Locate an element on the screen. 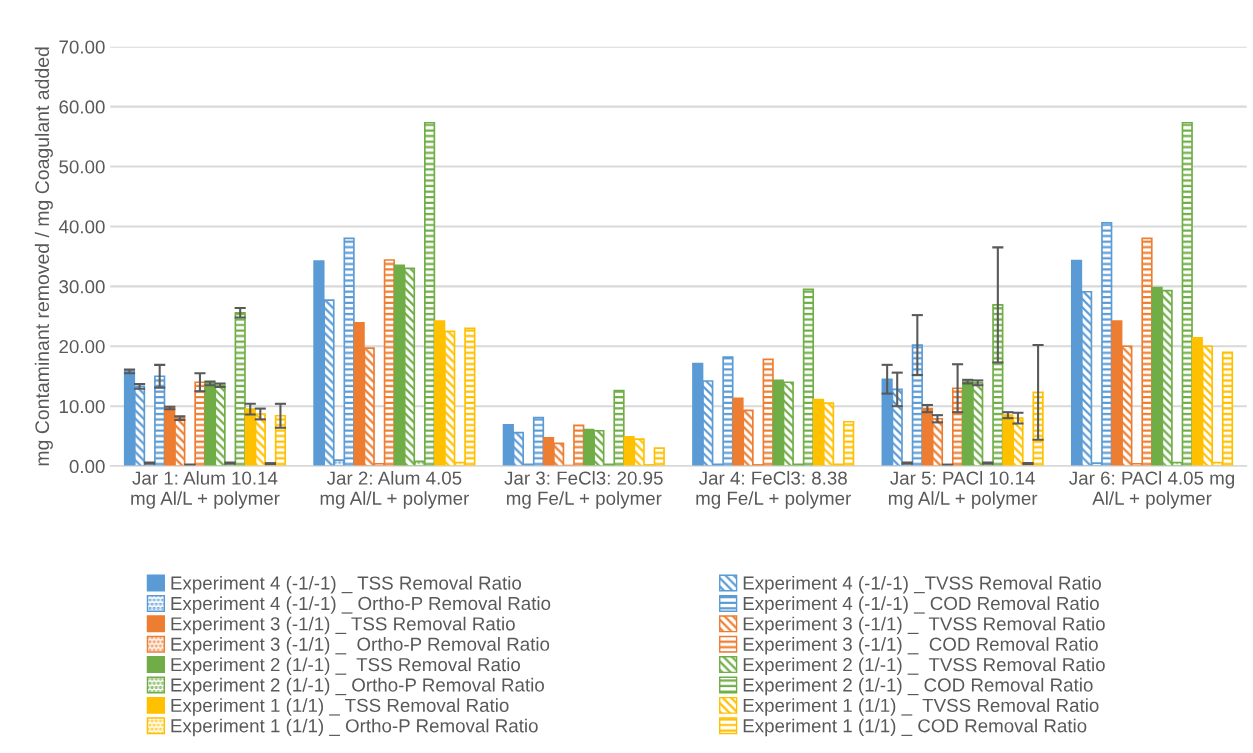 The width and height of the screenshot is (1253, 753). legend-label: Experiment 4 (-1/-1) _ Ortho-P Removal Ratio is located at coordinates (361, 605).